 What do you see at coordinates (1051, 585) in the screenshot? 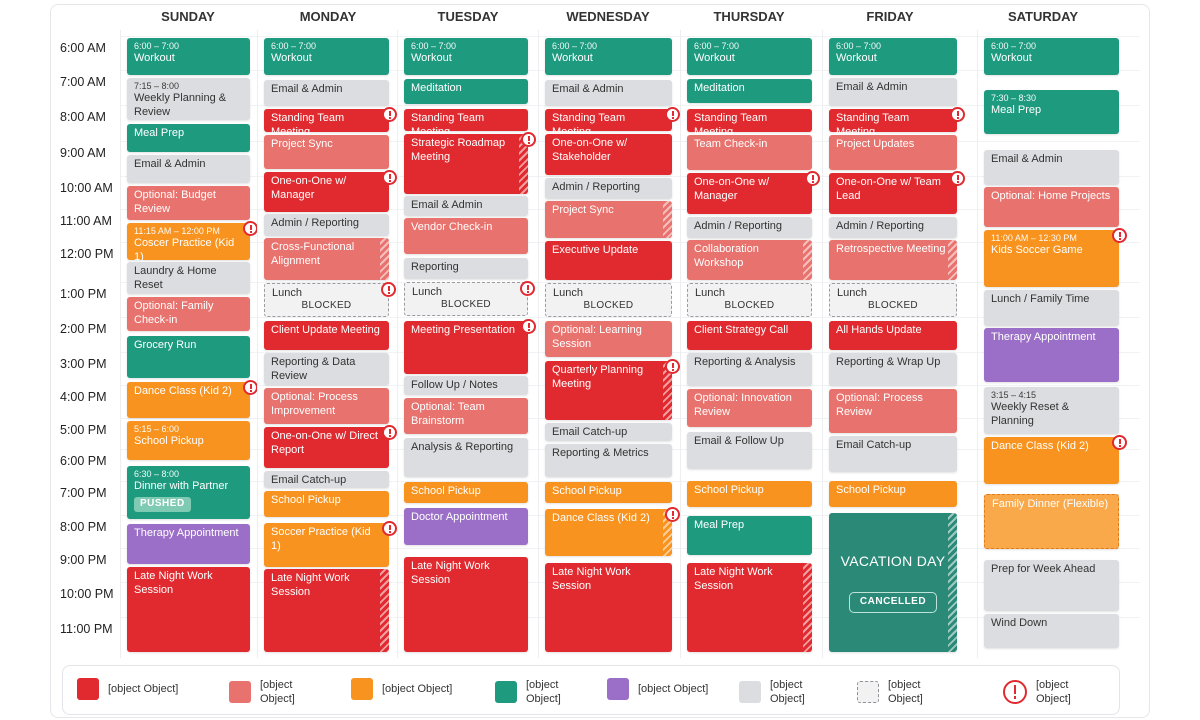
I see `event: Prep for Week Ahead` at bounding box center [1051, 585].